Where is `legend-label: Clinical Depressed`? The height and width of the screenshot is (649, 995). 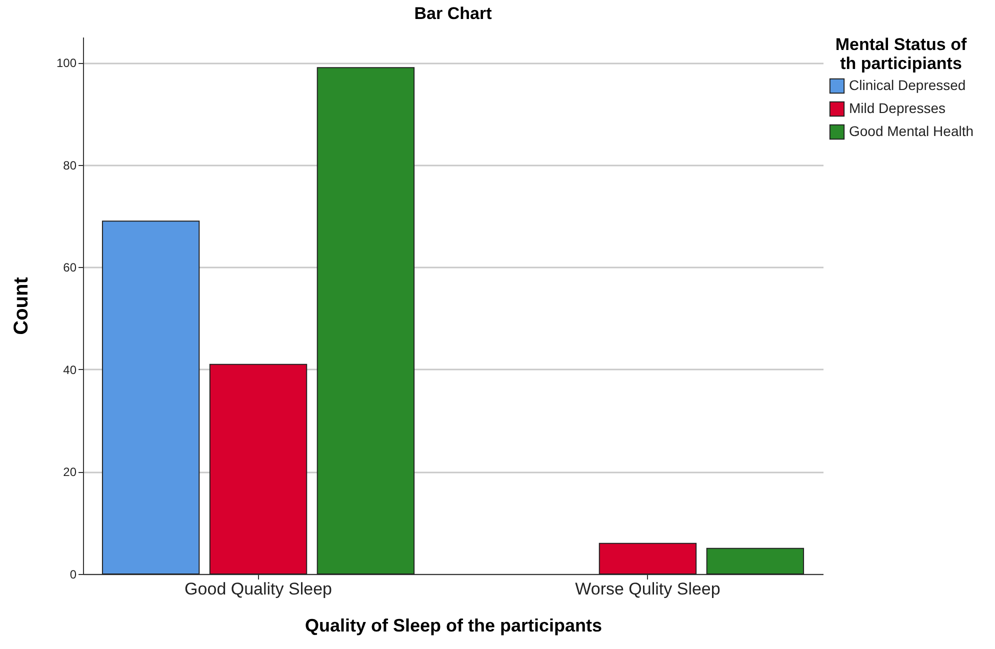
legend-label: Clinical Depressed is located at coordinates (907, 85).